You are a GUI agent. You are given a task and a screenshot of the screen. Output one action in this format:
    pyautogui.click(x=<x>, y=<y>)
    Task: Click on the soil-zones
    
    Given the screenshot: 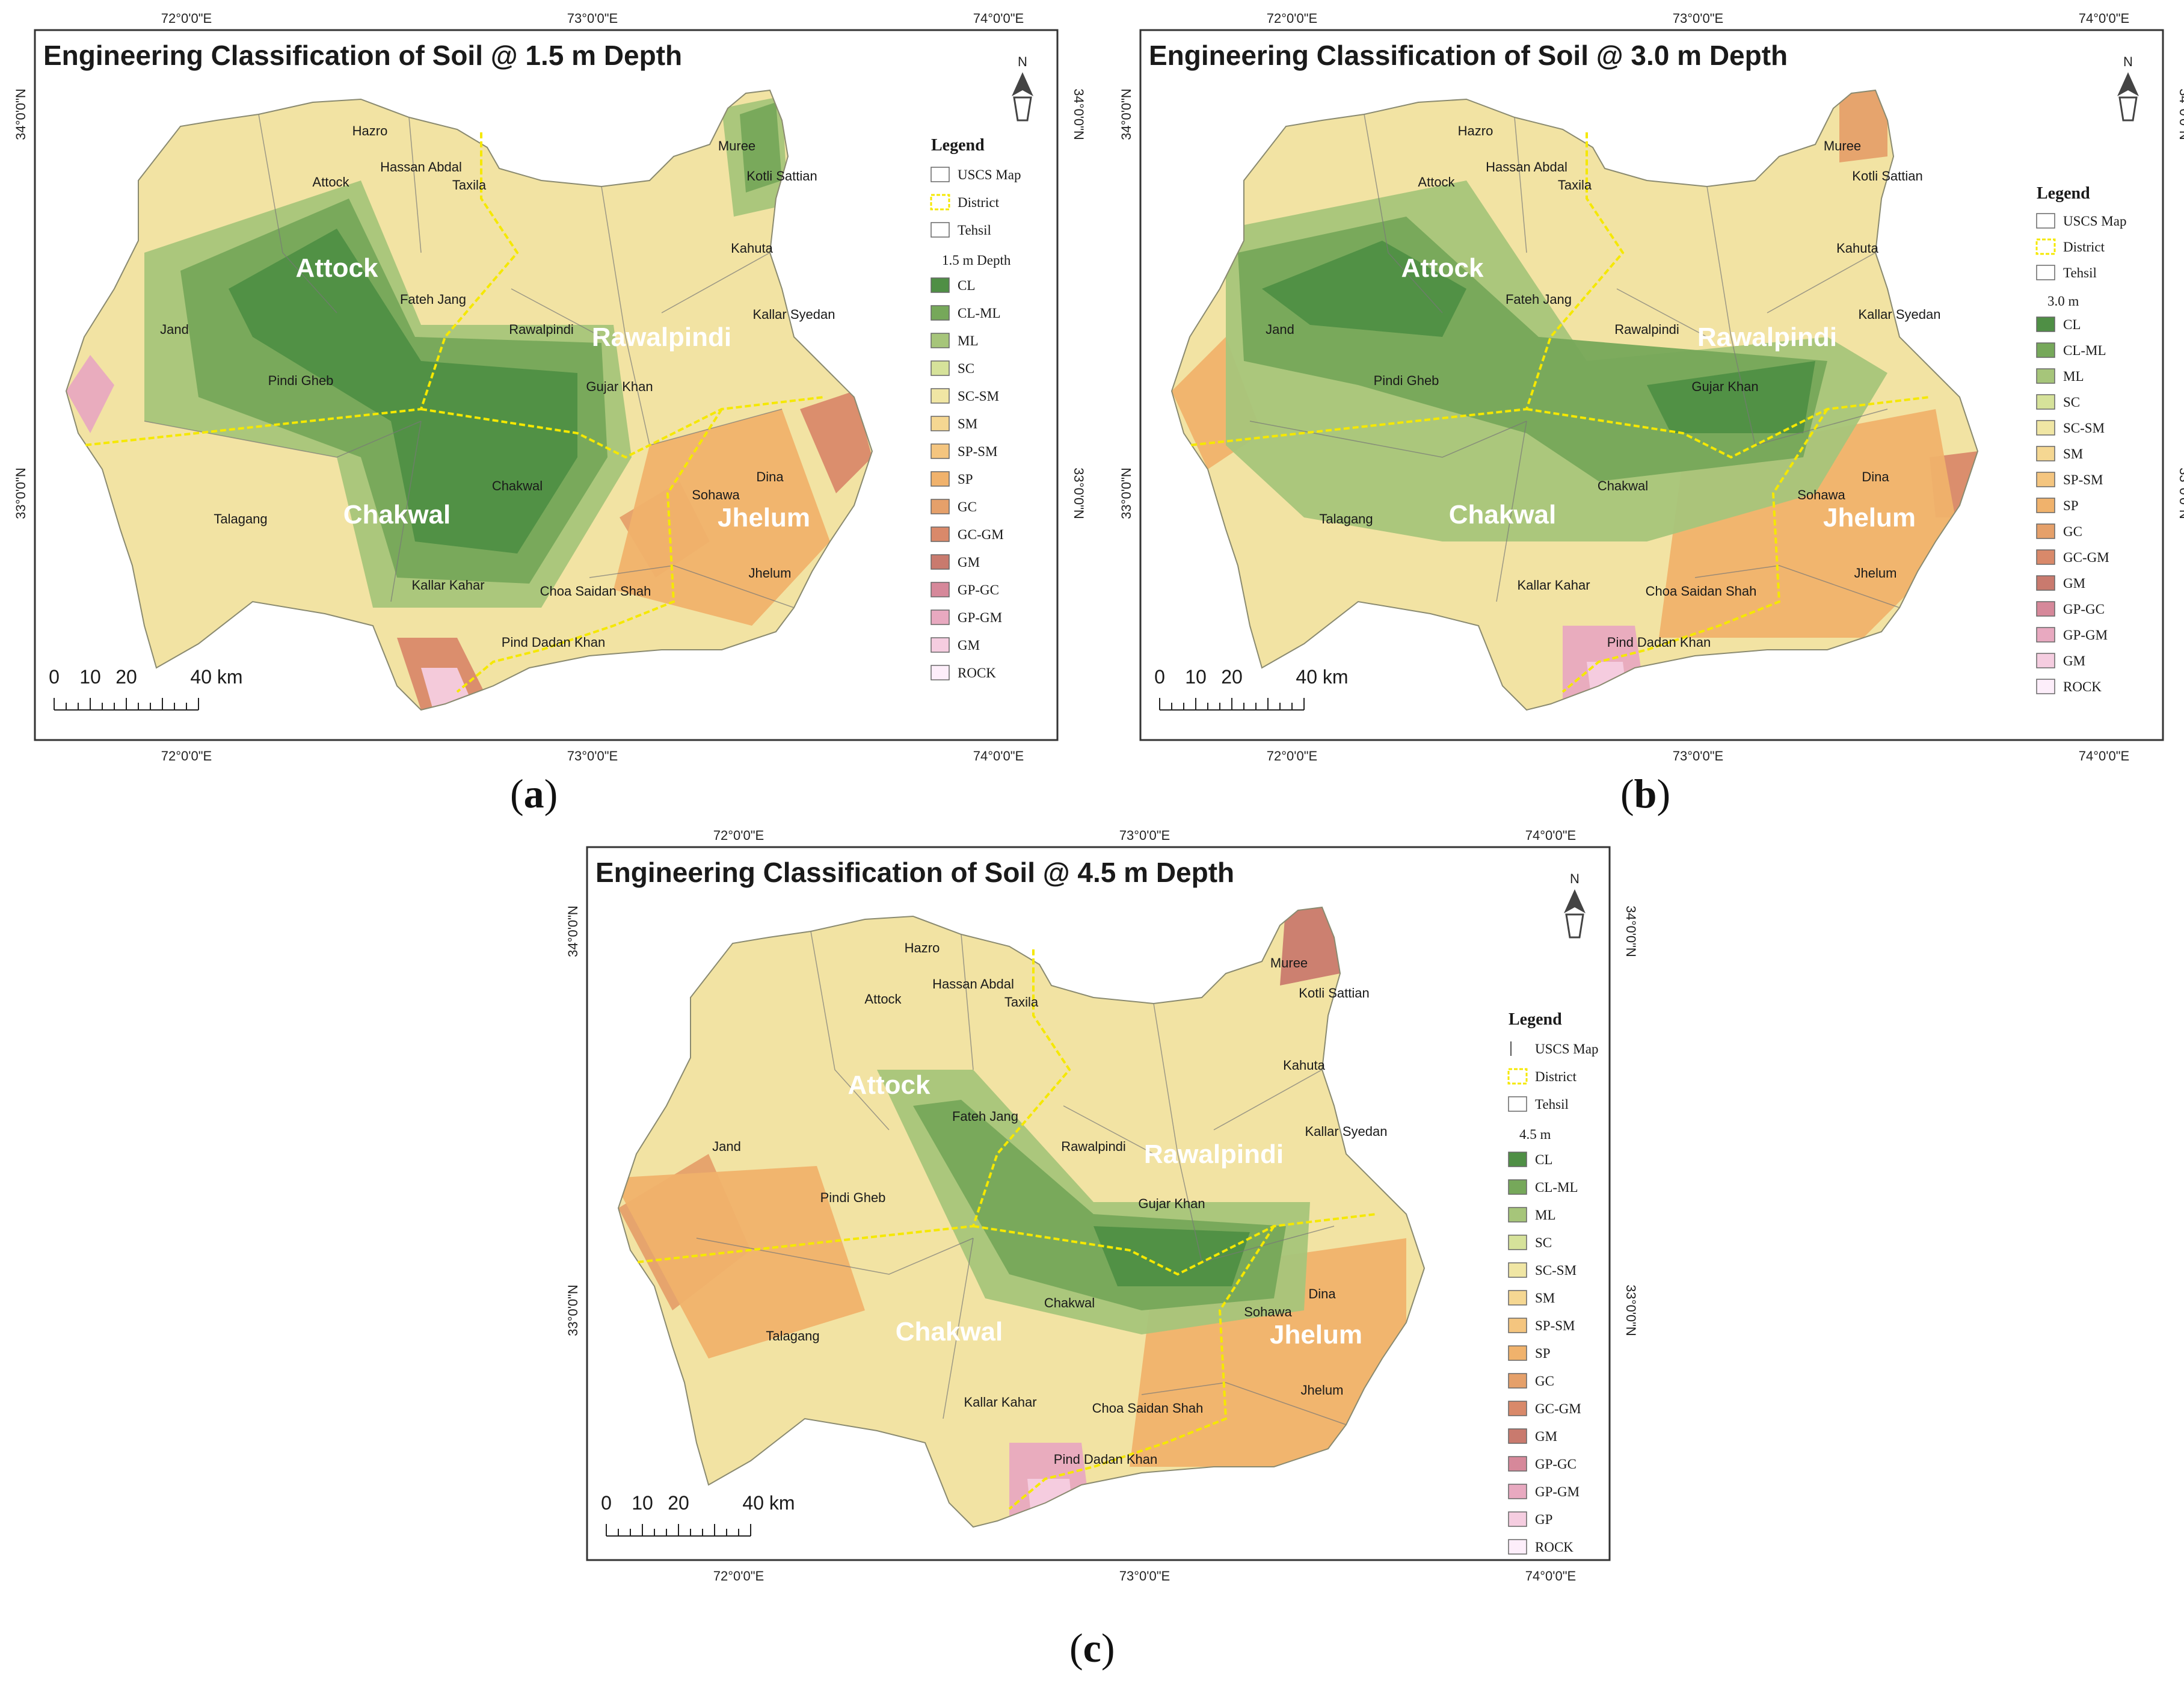 What is the action you would take?
    pyautogui.click(x=1012, y=1217)
    